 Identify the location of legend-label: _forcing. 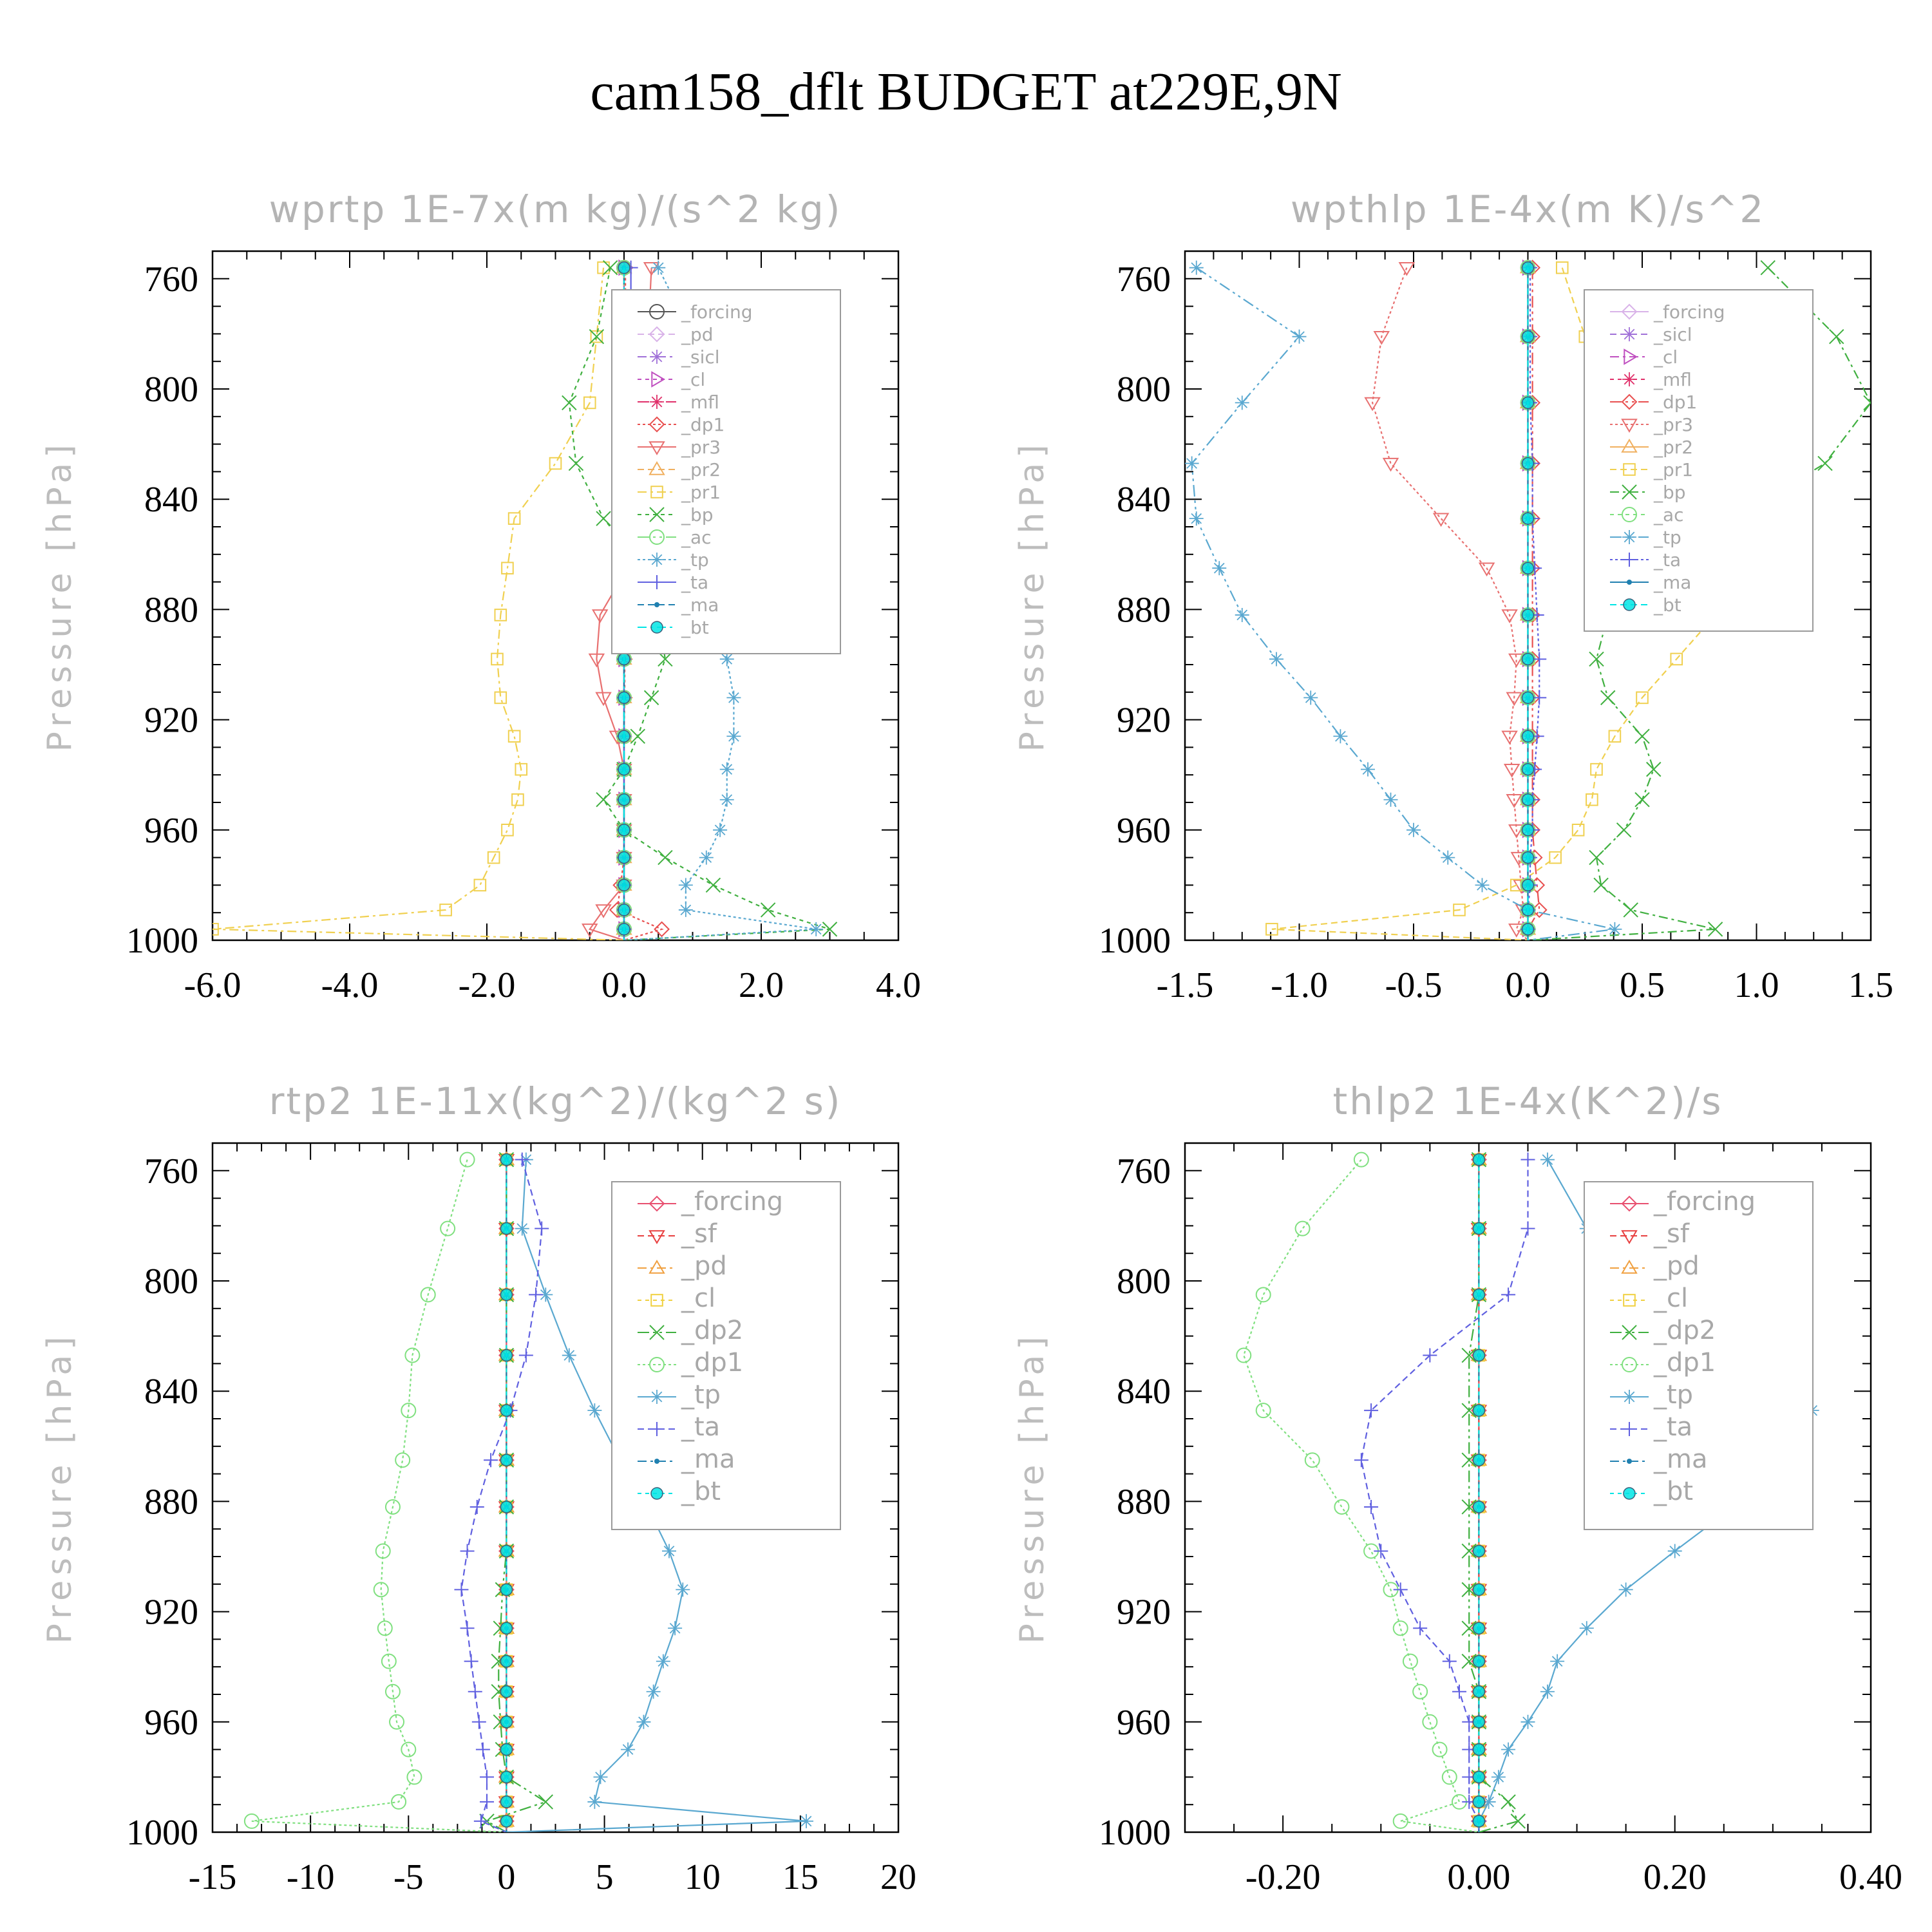
(717, 312).